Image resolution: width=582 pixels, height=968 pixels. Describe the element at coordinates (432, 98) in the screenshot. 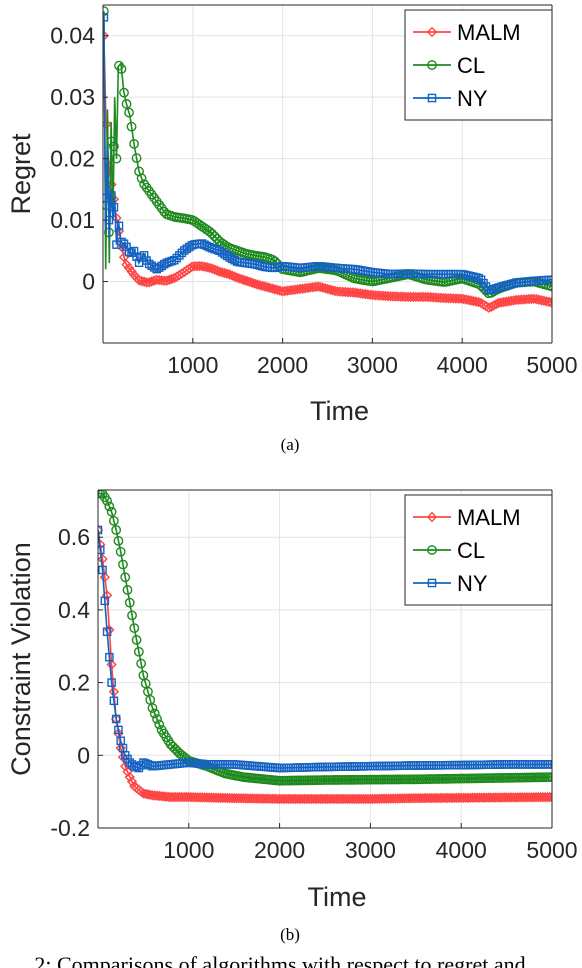

I see `legend-marker-ny` at that location.